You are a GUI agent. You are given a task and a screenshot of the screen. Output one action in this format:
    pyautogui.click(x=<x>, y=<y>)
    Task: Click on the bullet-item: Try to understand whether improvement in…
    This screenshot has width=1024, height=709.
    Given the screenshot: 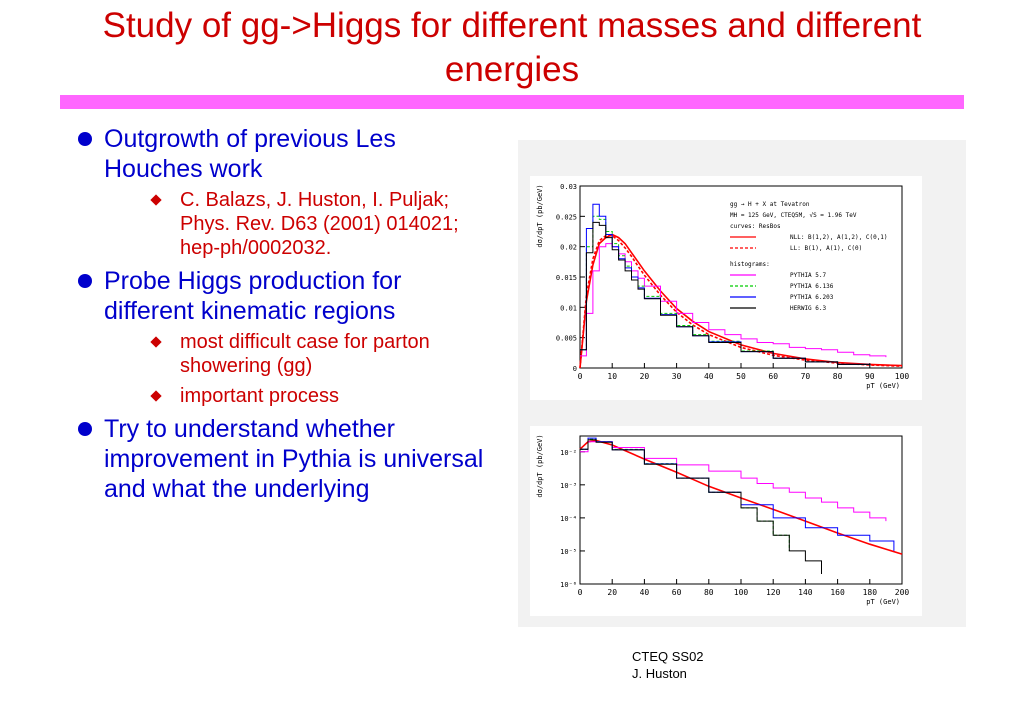 What is the action you would take?
    pyautogui.click(x=282, y=459)
    